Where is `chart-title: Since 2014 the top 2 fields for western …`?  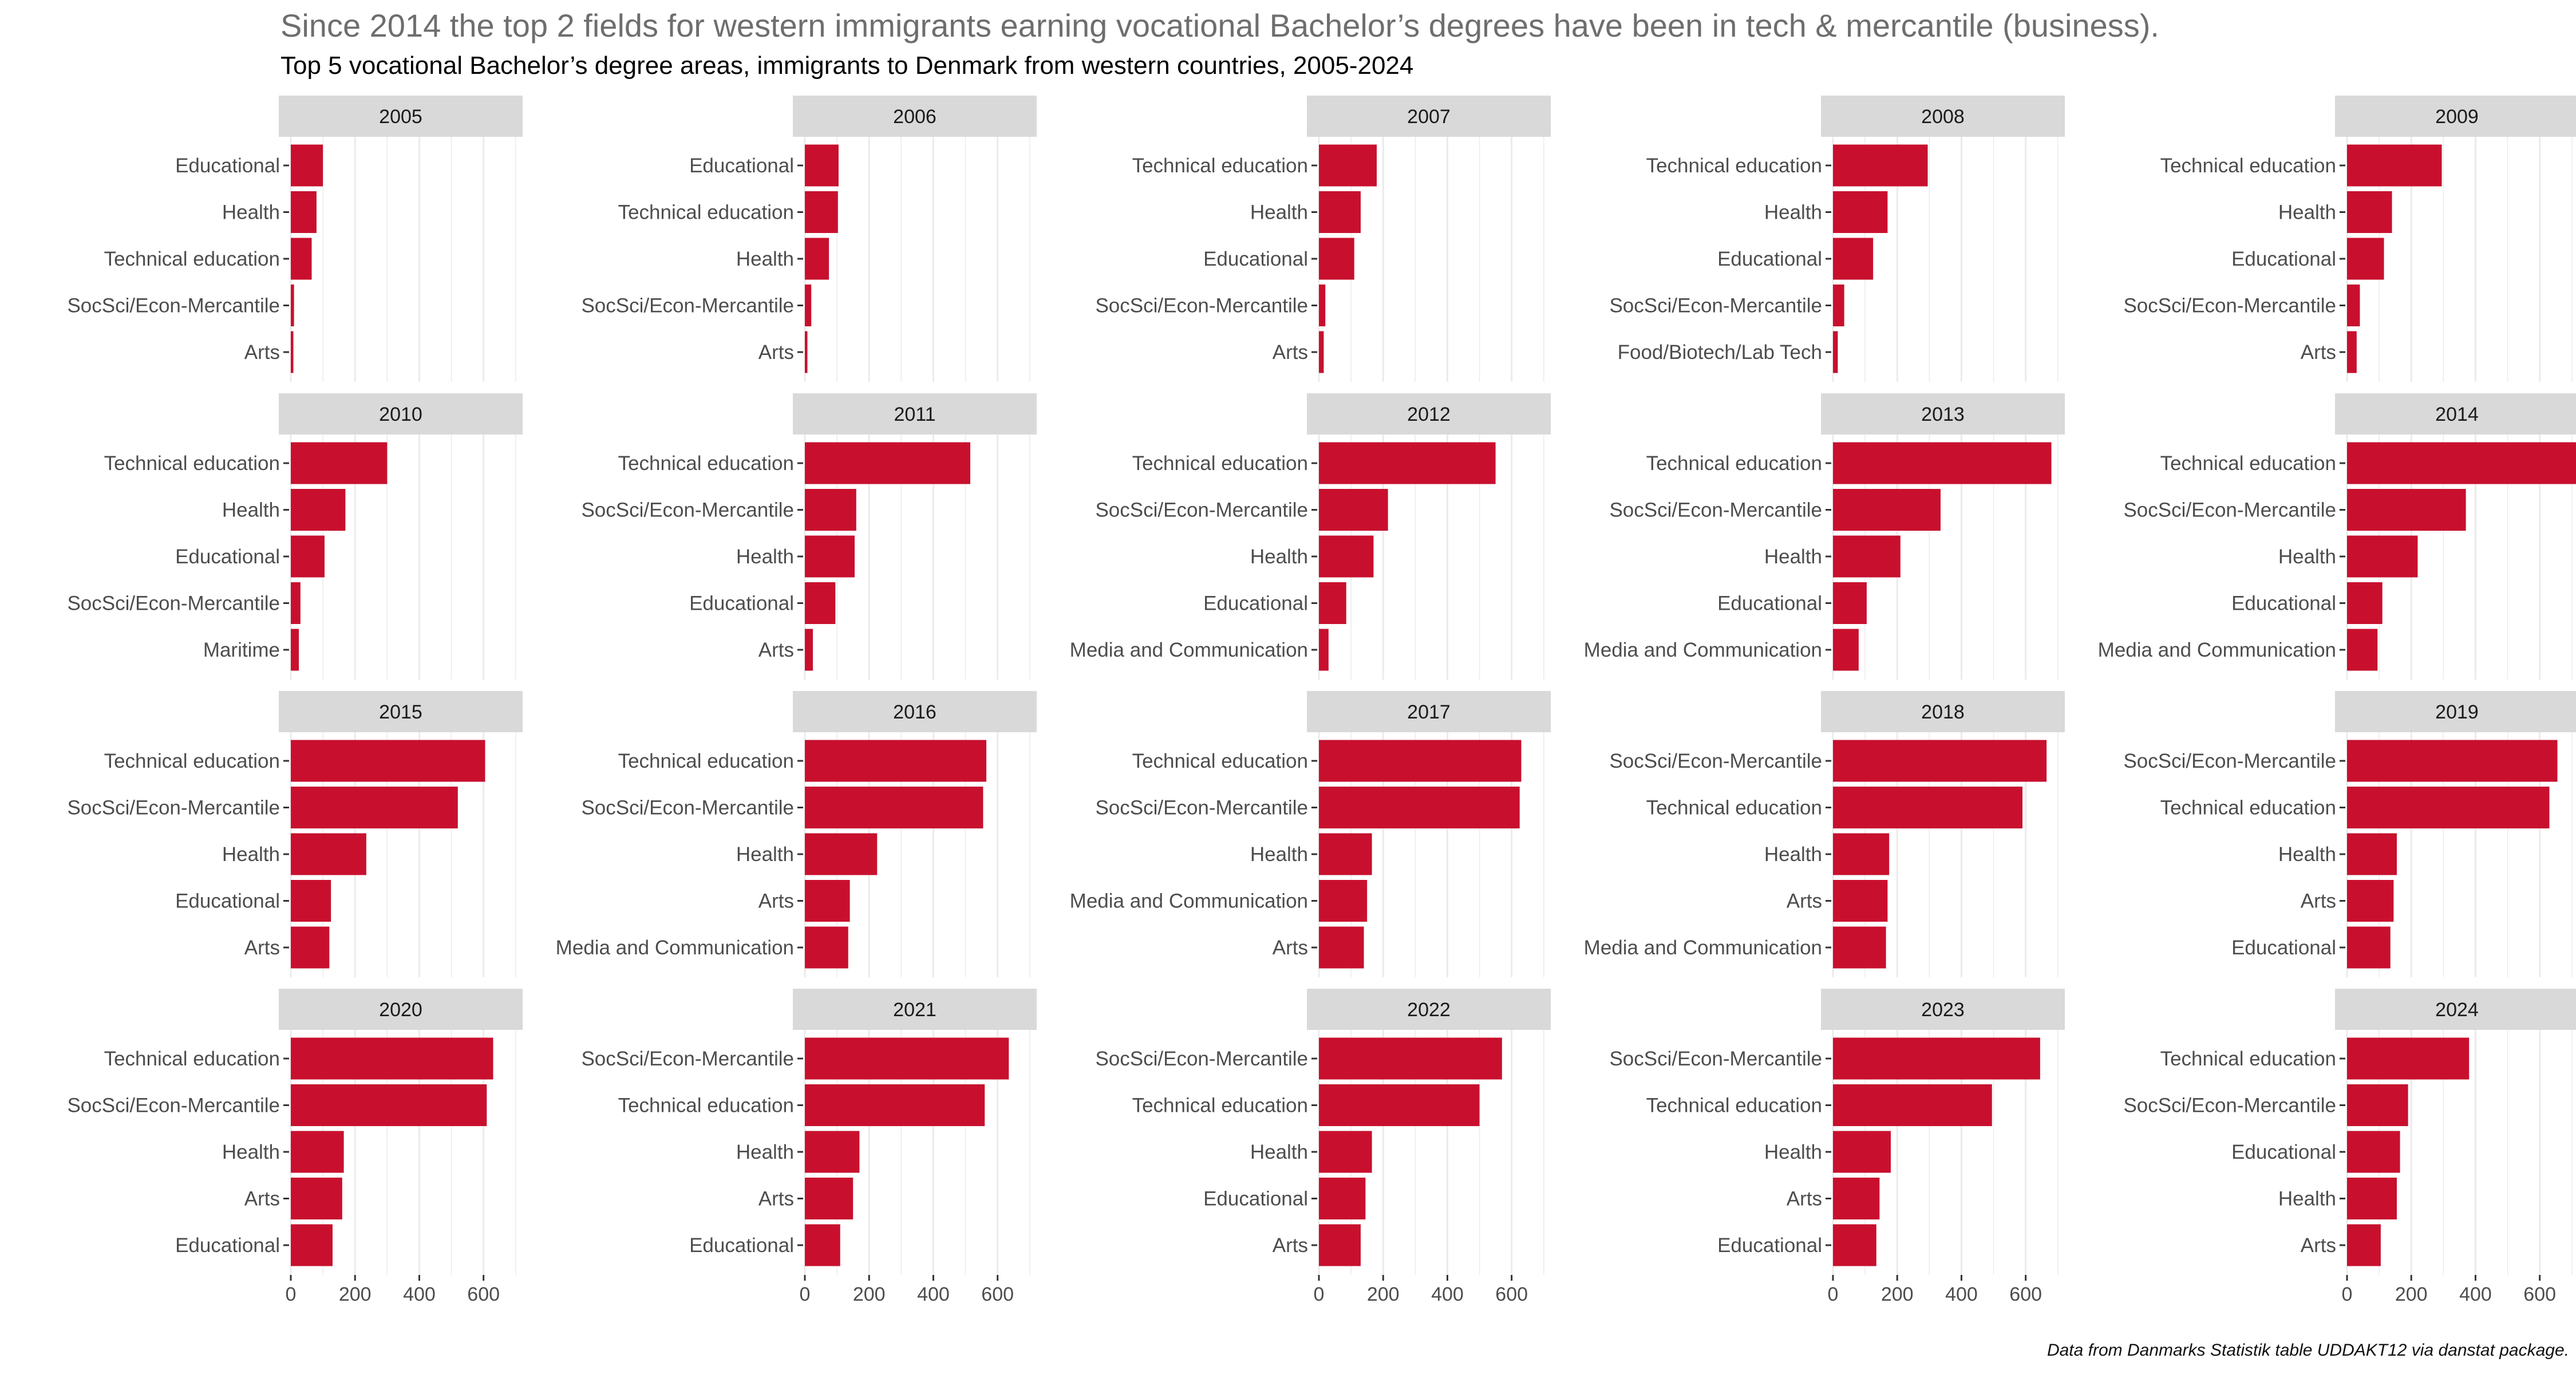 chart-title: Since 2014 the top 2 fields for western … is located at coordinates (1219, 25).